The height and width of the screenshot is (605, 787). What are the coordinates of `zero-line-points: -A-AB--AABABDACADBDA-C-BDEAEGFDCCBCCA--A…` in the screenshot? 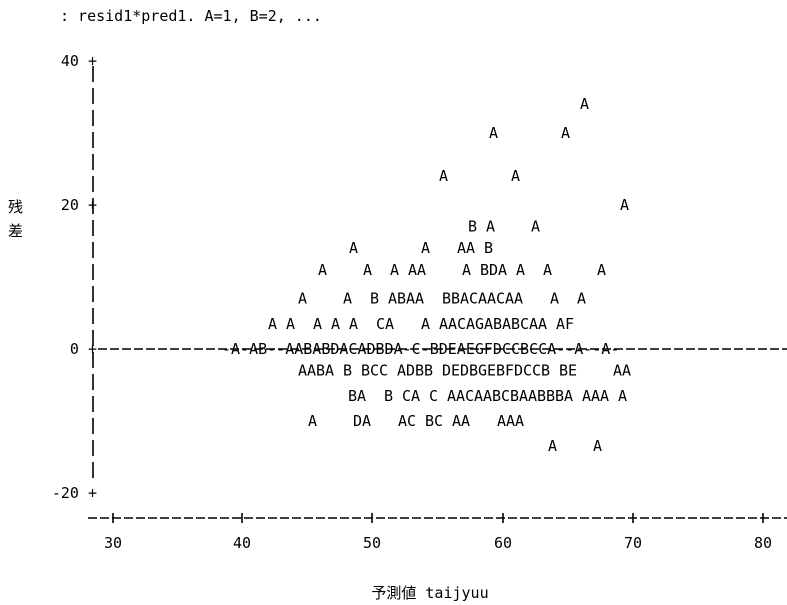 It's located at (420, 349).